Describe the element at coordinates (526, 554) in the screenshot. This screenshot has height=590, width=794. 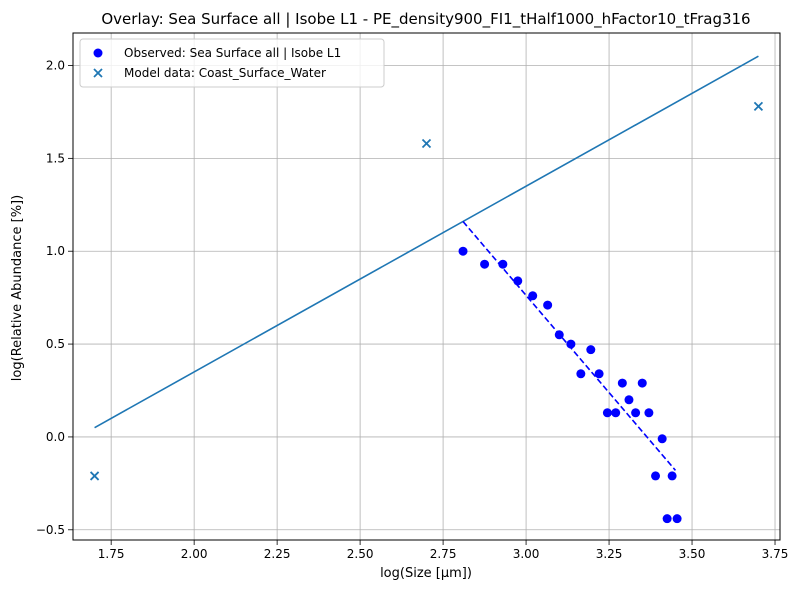
I see `x-tick-label: 3.00` at that location.